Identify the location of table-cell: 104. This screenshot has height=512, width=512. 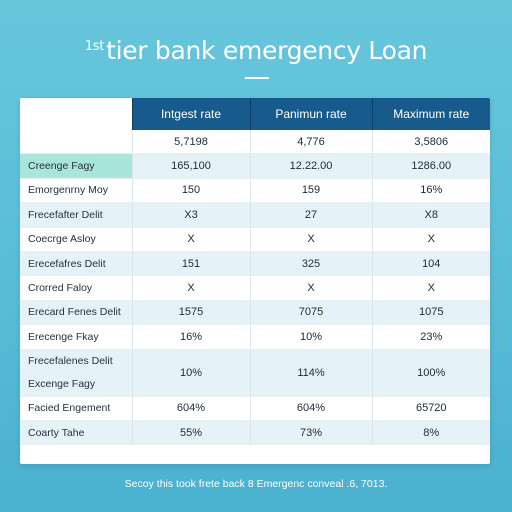
(430, 264).